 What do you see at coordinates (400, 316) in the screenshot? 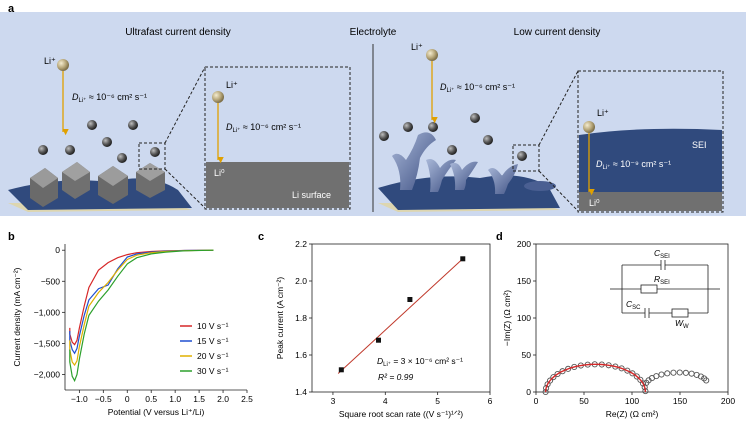
I see `fit-line` at bounding box center [400, 316].